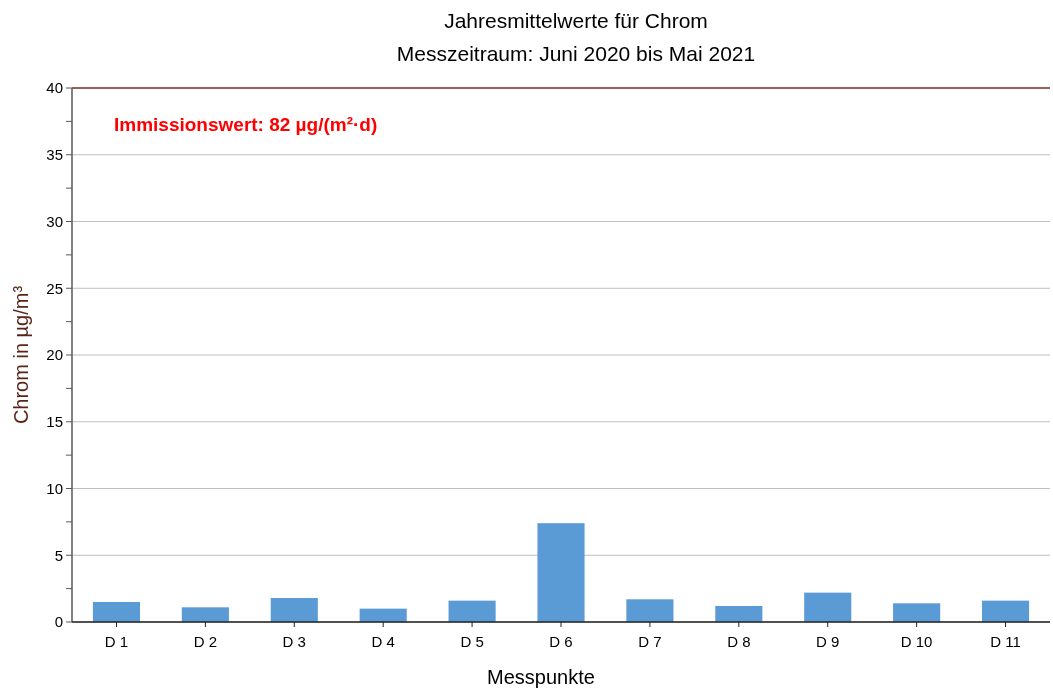 The width and height of the screenshot is (1053, 691). Describe the element at coordinates (205, 641) in the screenshot. I see `x-tick-label: D 2` at that location.